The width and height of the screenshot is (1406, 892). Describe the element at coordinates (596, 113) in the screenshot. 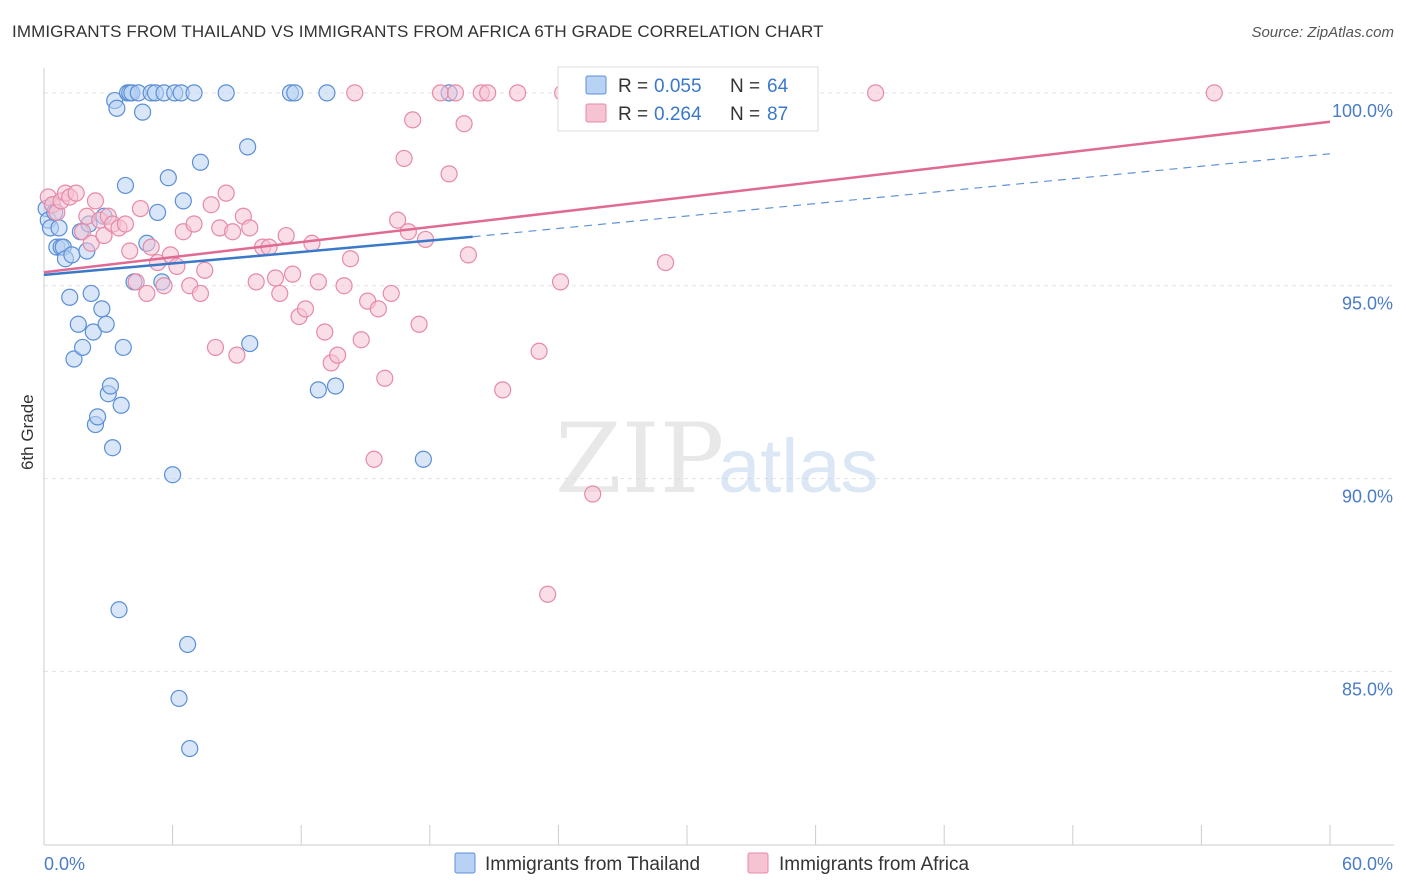

I see `stats-swatch-africa` at that location.